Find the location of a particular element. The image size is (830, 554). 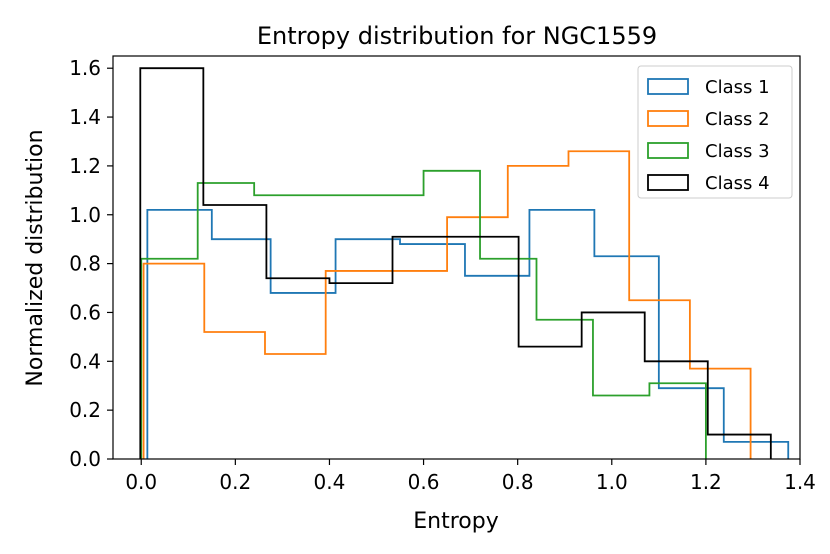

x-tick-label: 1.0 is located at coordinates (612, 482).